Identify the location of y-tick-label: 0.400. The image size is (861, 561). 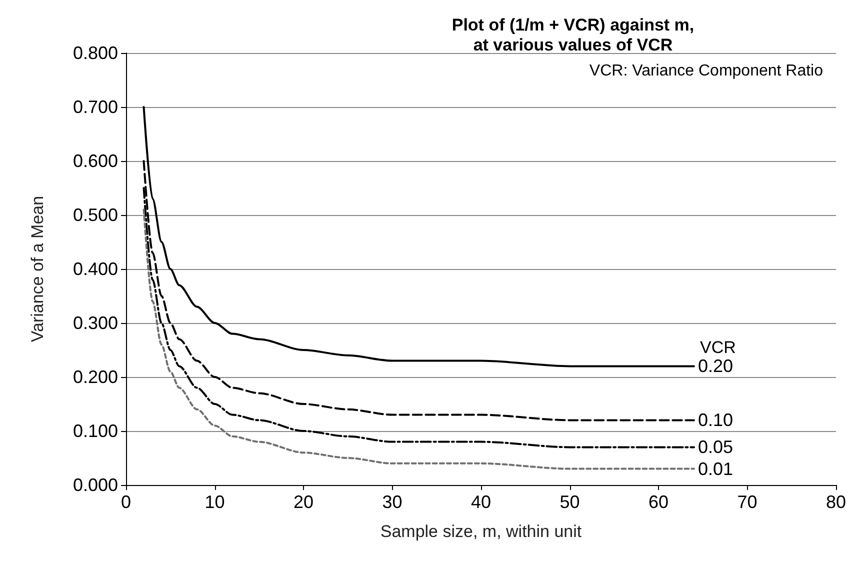
(95, 269).